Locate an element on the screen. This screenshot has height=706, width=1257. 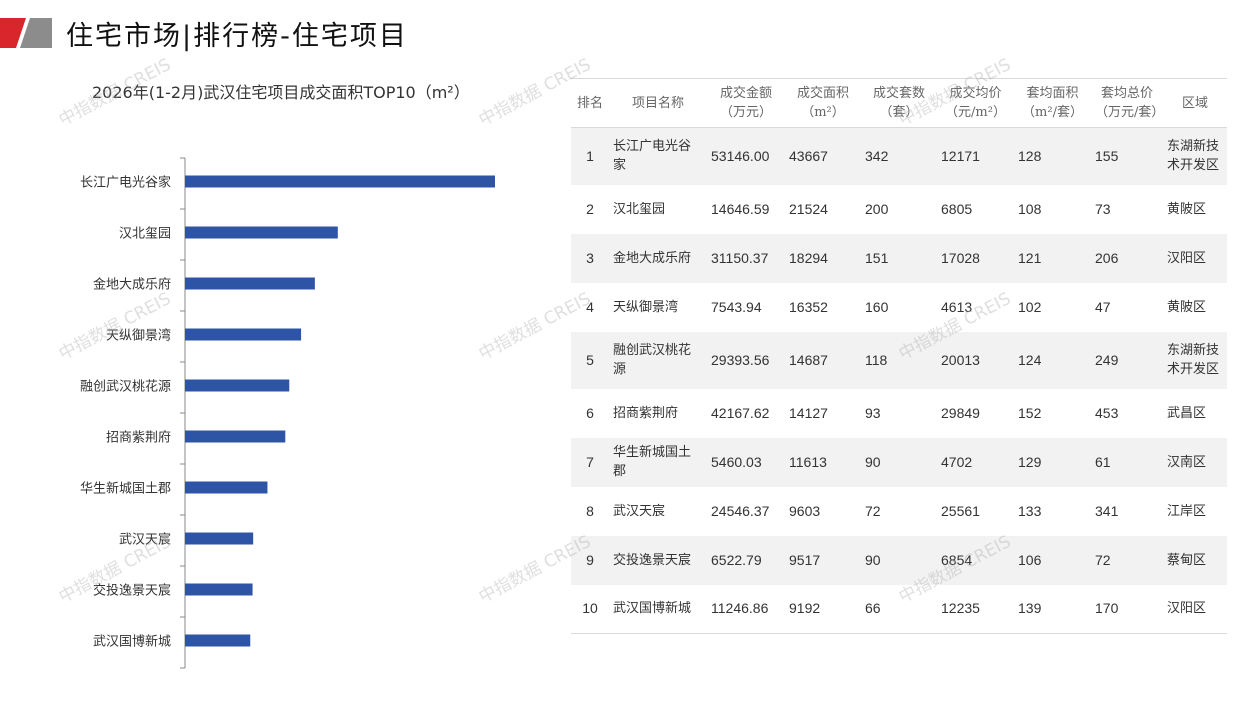
category-label: 长江广电光谷家 is located at coordinates (125, 183).